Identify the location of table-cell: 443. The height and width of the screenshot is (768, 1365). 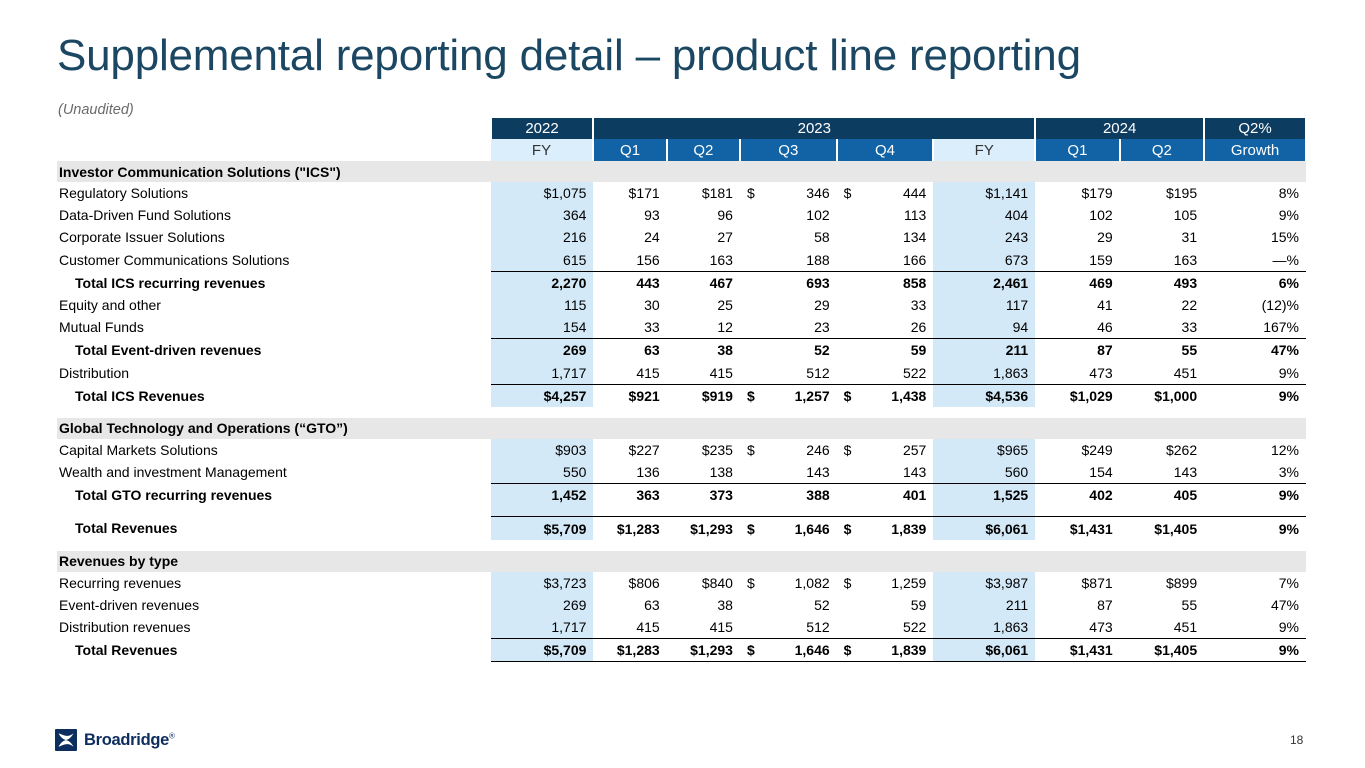
(630, 282).